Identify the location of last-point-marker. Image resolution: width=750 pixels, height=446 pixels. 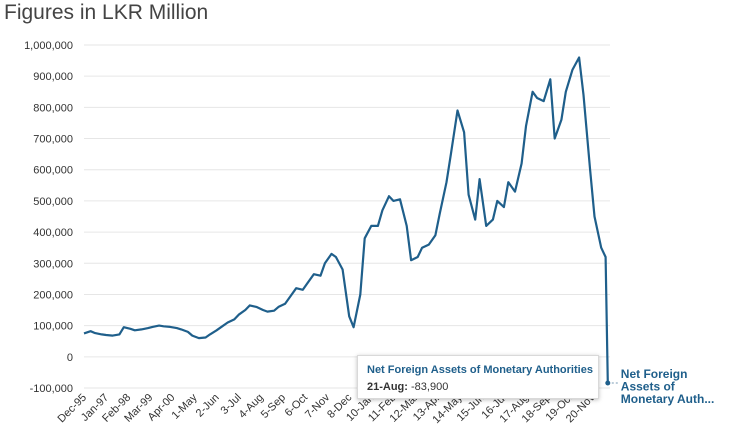
(608, 383).